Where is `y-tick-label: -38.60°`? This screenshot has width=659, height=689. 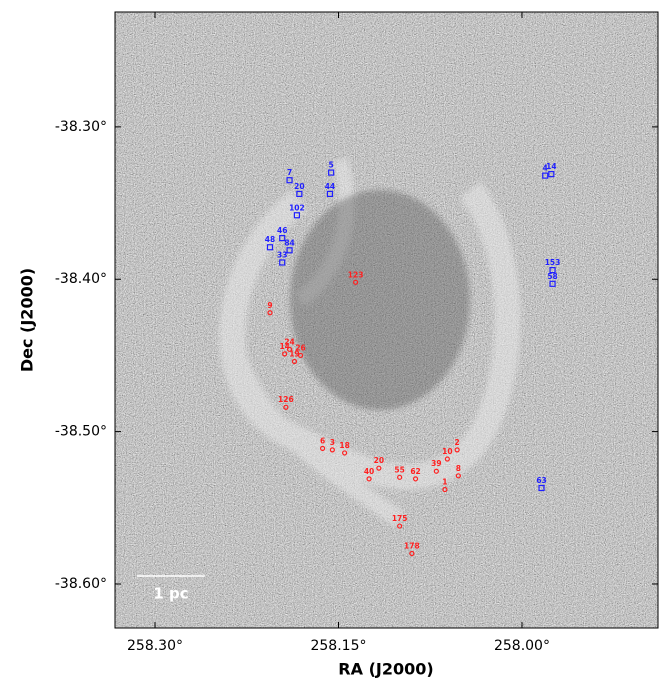
y-tick-label: -38.60° is located at coordinates (81, 584).